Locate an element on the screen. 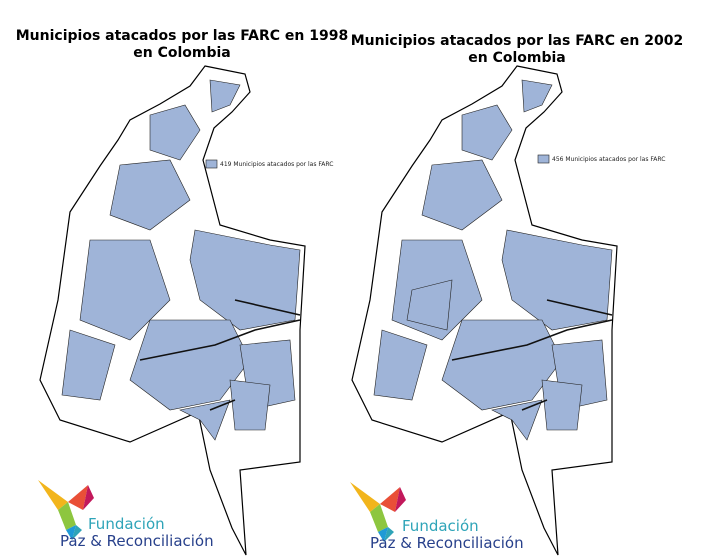 This screenshot has width=707, height=557. attacked-area is located at coordinates (429, 305).